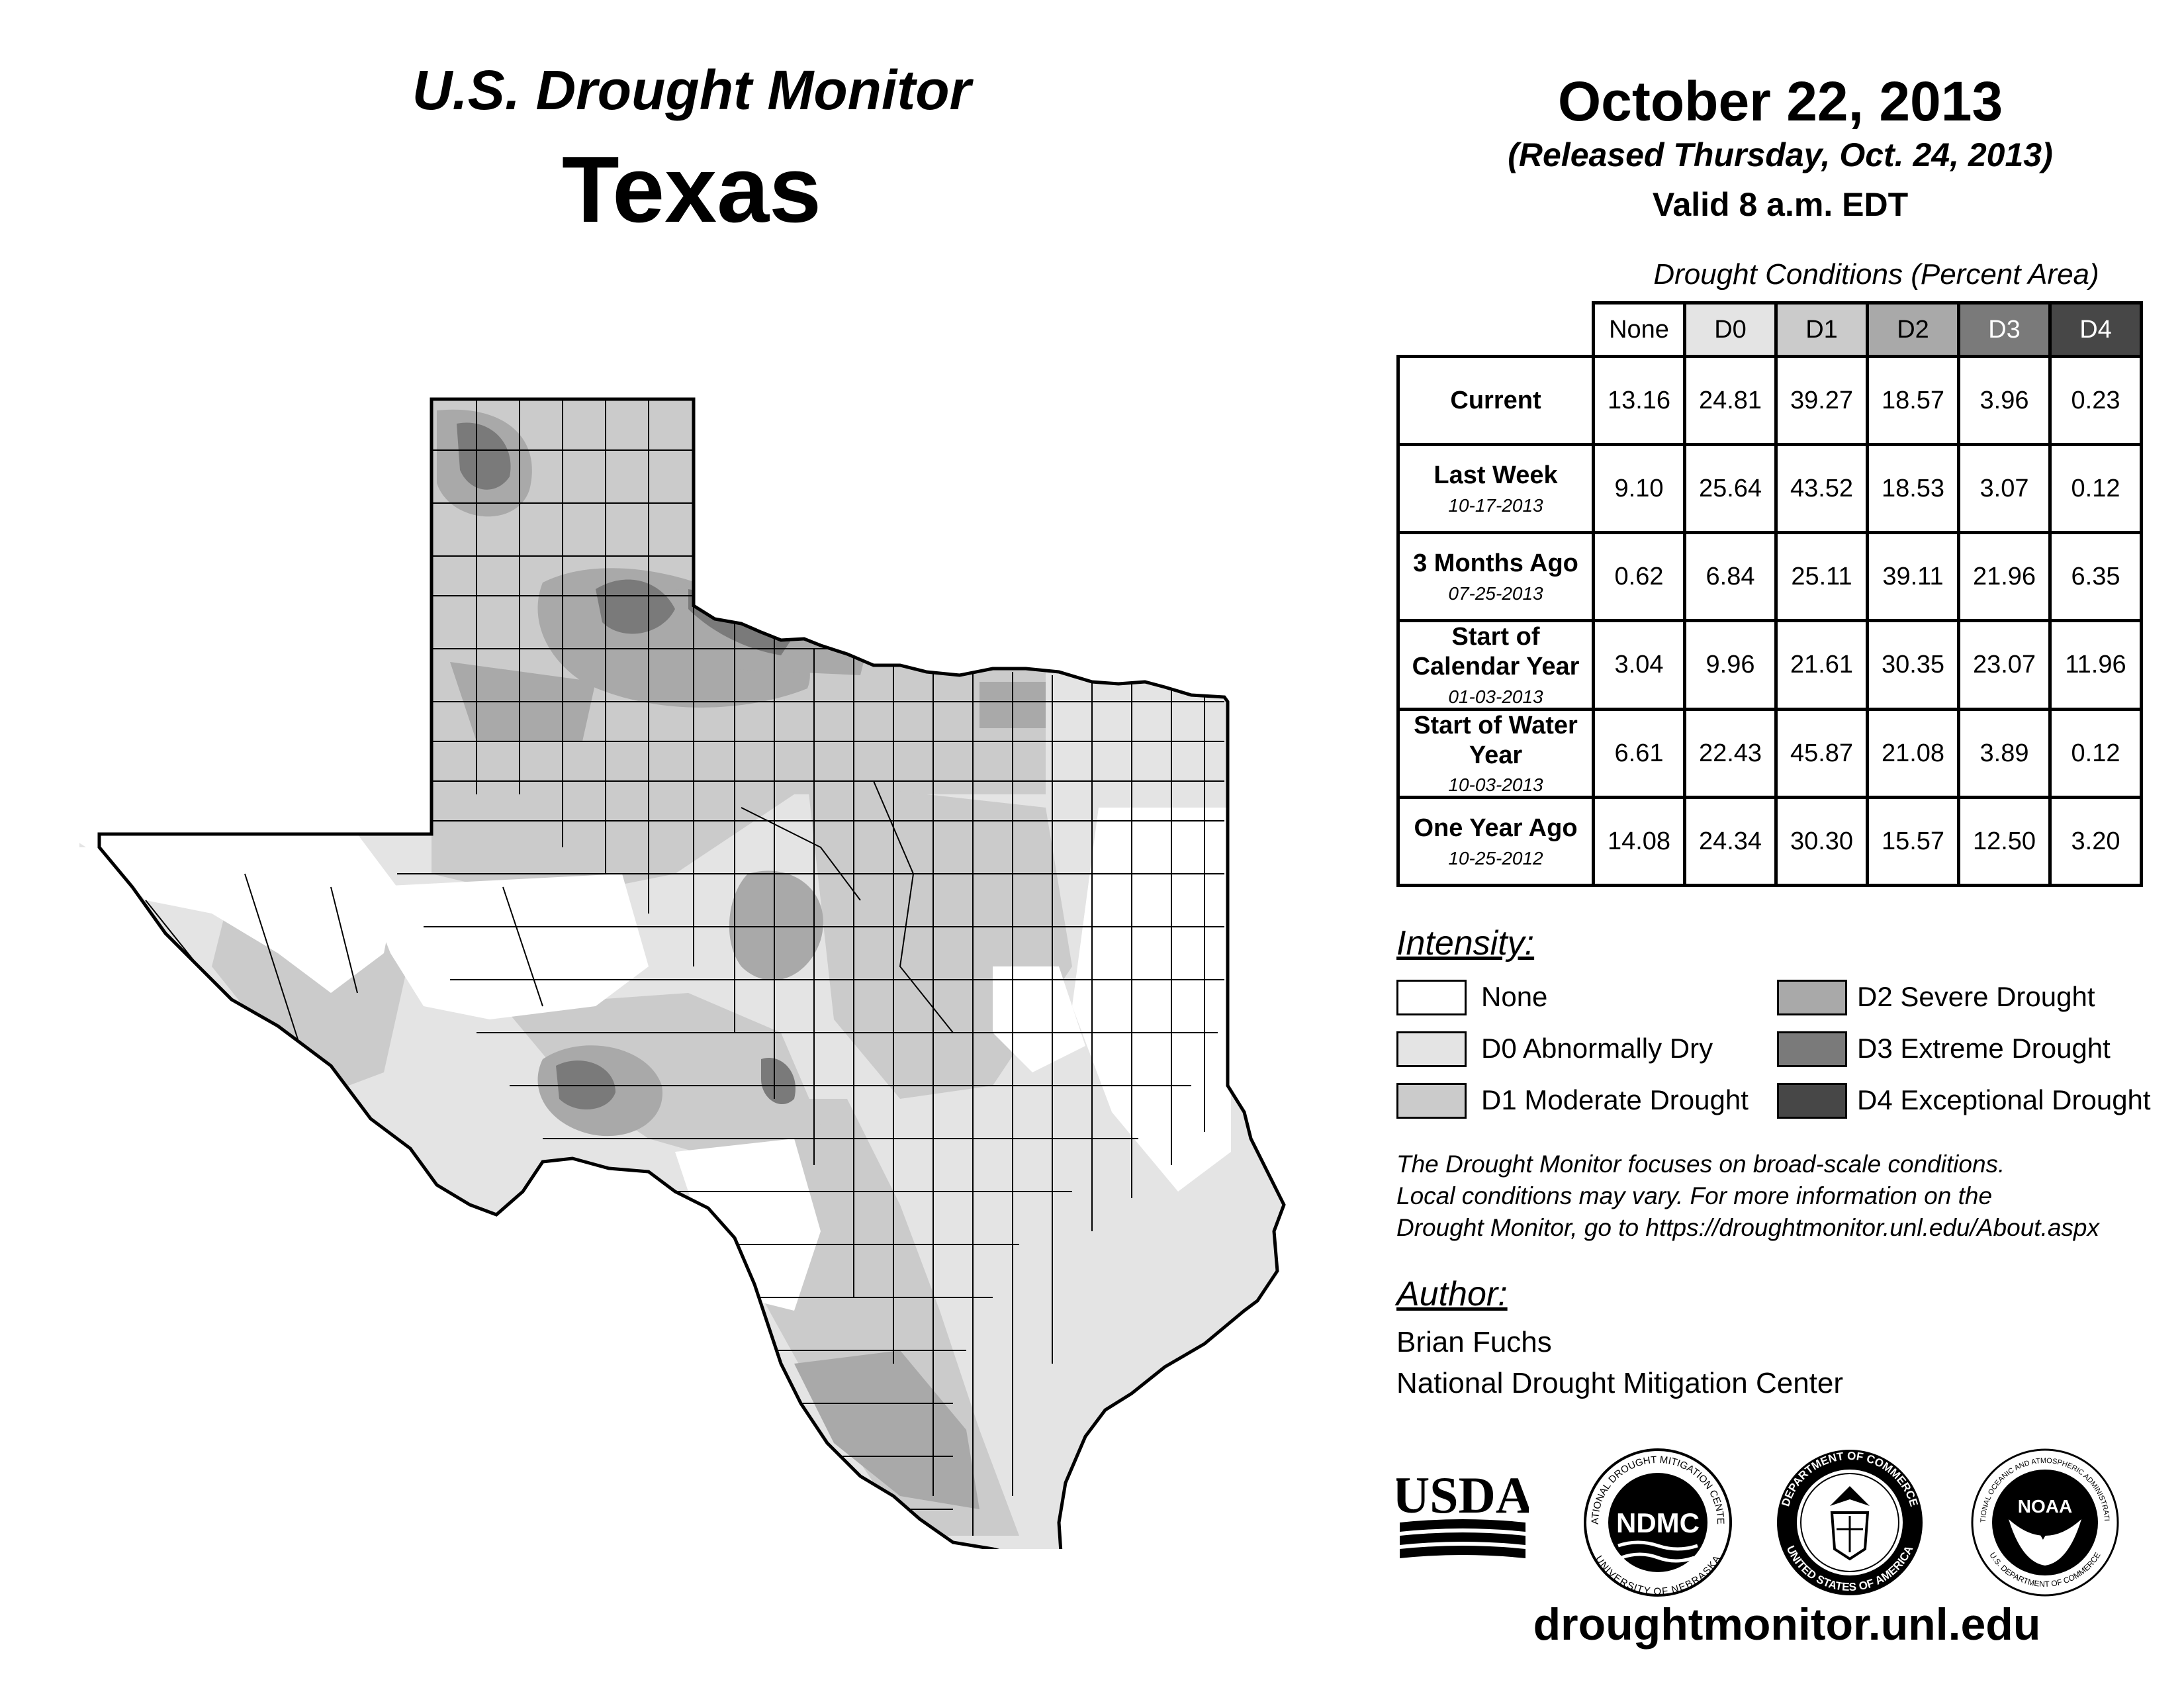  What do you see at coordinates (1465, 943) in the screenshot?
I see `legend-title: Intensity:` at bounding box center [1465, 943].